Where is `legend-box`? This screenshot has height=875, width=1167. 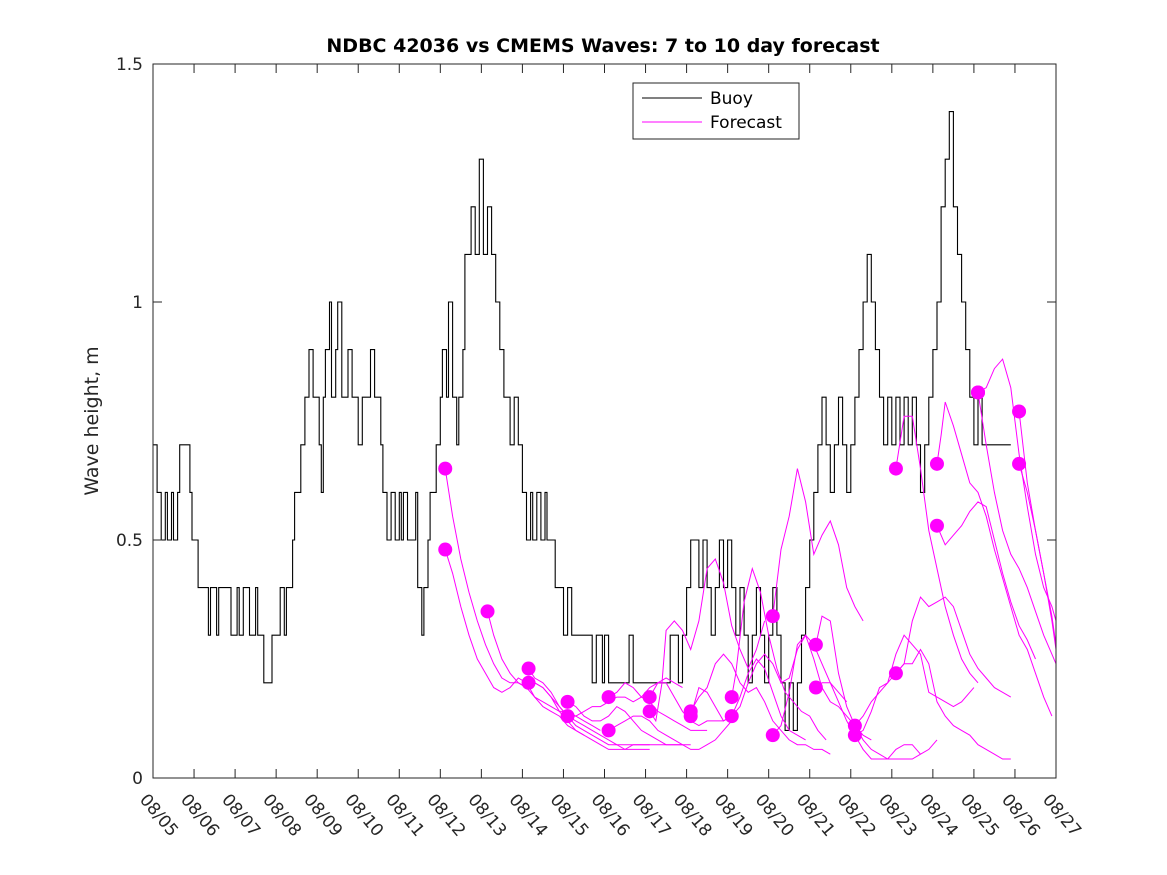 legend-box is located at coordinates (716, 111).